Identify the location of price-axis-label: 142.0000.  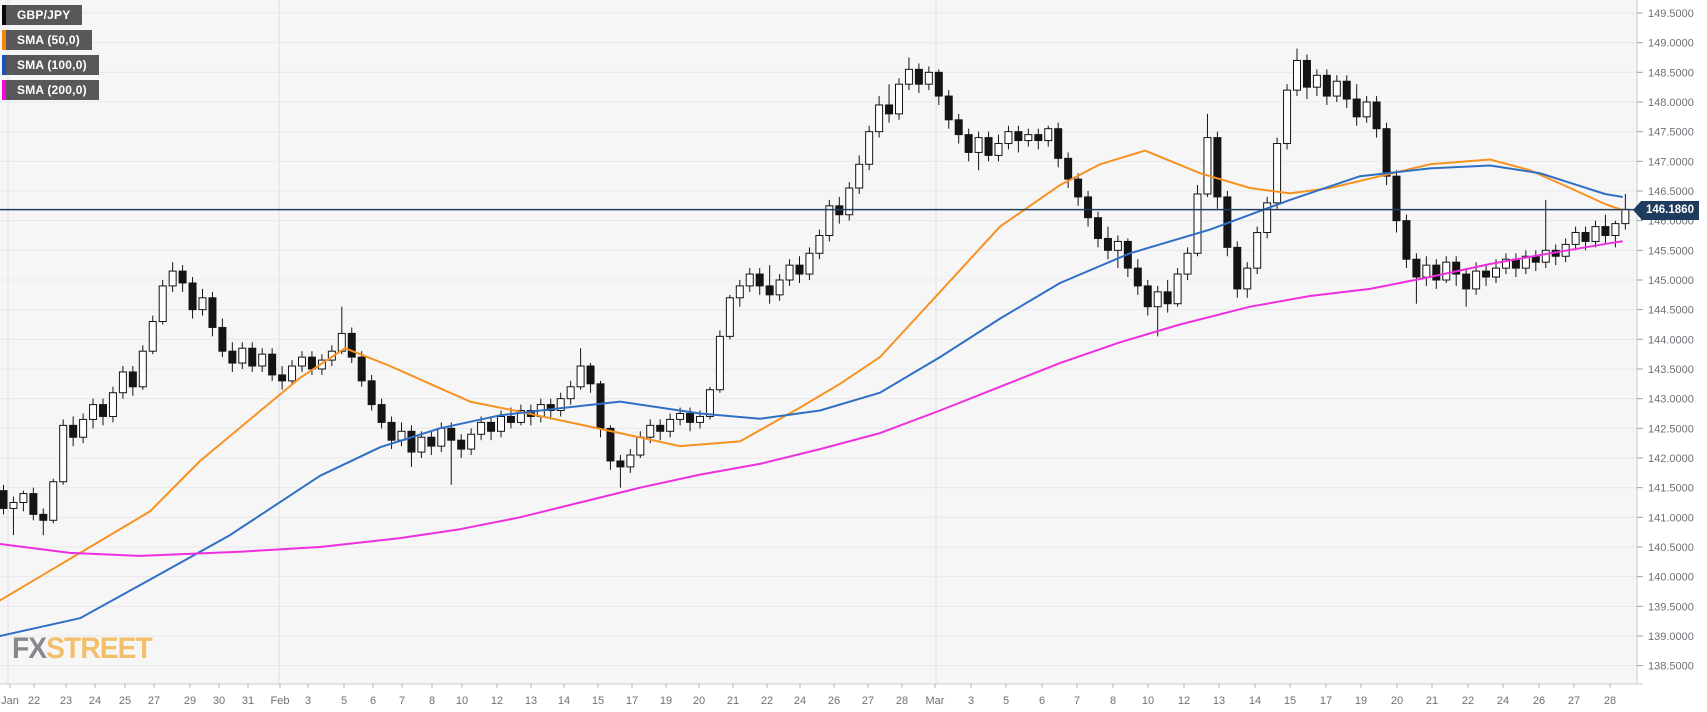
(1671, 459).